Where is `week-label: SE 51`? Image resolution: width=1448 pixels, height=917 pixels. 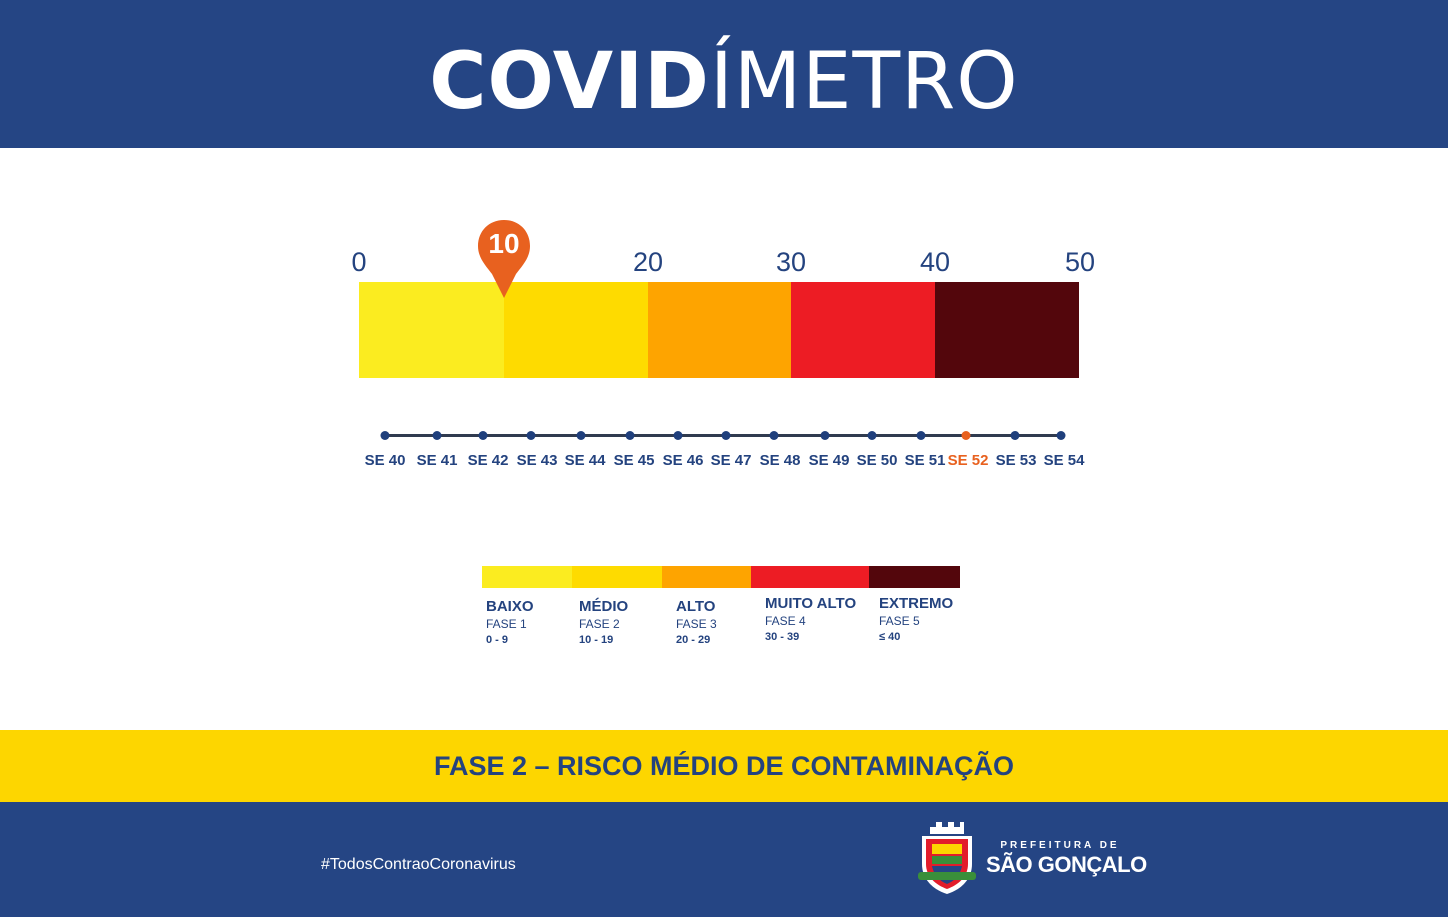 week-label: SE 51 is located at coordinates (925, 460).